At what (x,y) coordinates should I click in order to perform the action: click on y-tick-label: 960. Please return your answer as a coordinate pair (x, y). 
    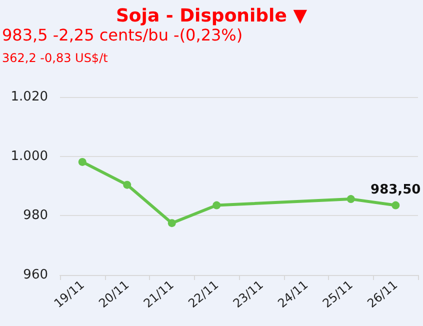
    Looking at the image, I should click on (35, 275).